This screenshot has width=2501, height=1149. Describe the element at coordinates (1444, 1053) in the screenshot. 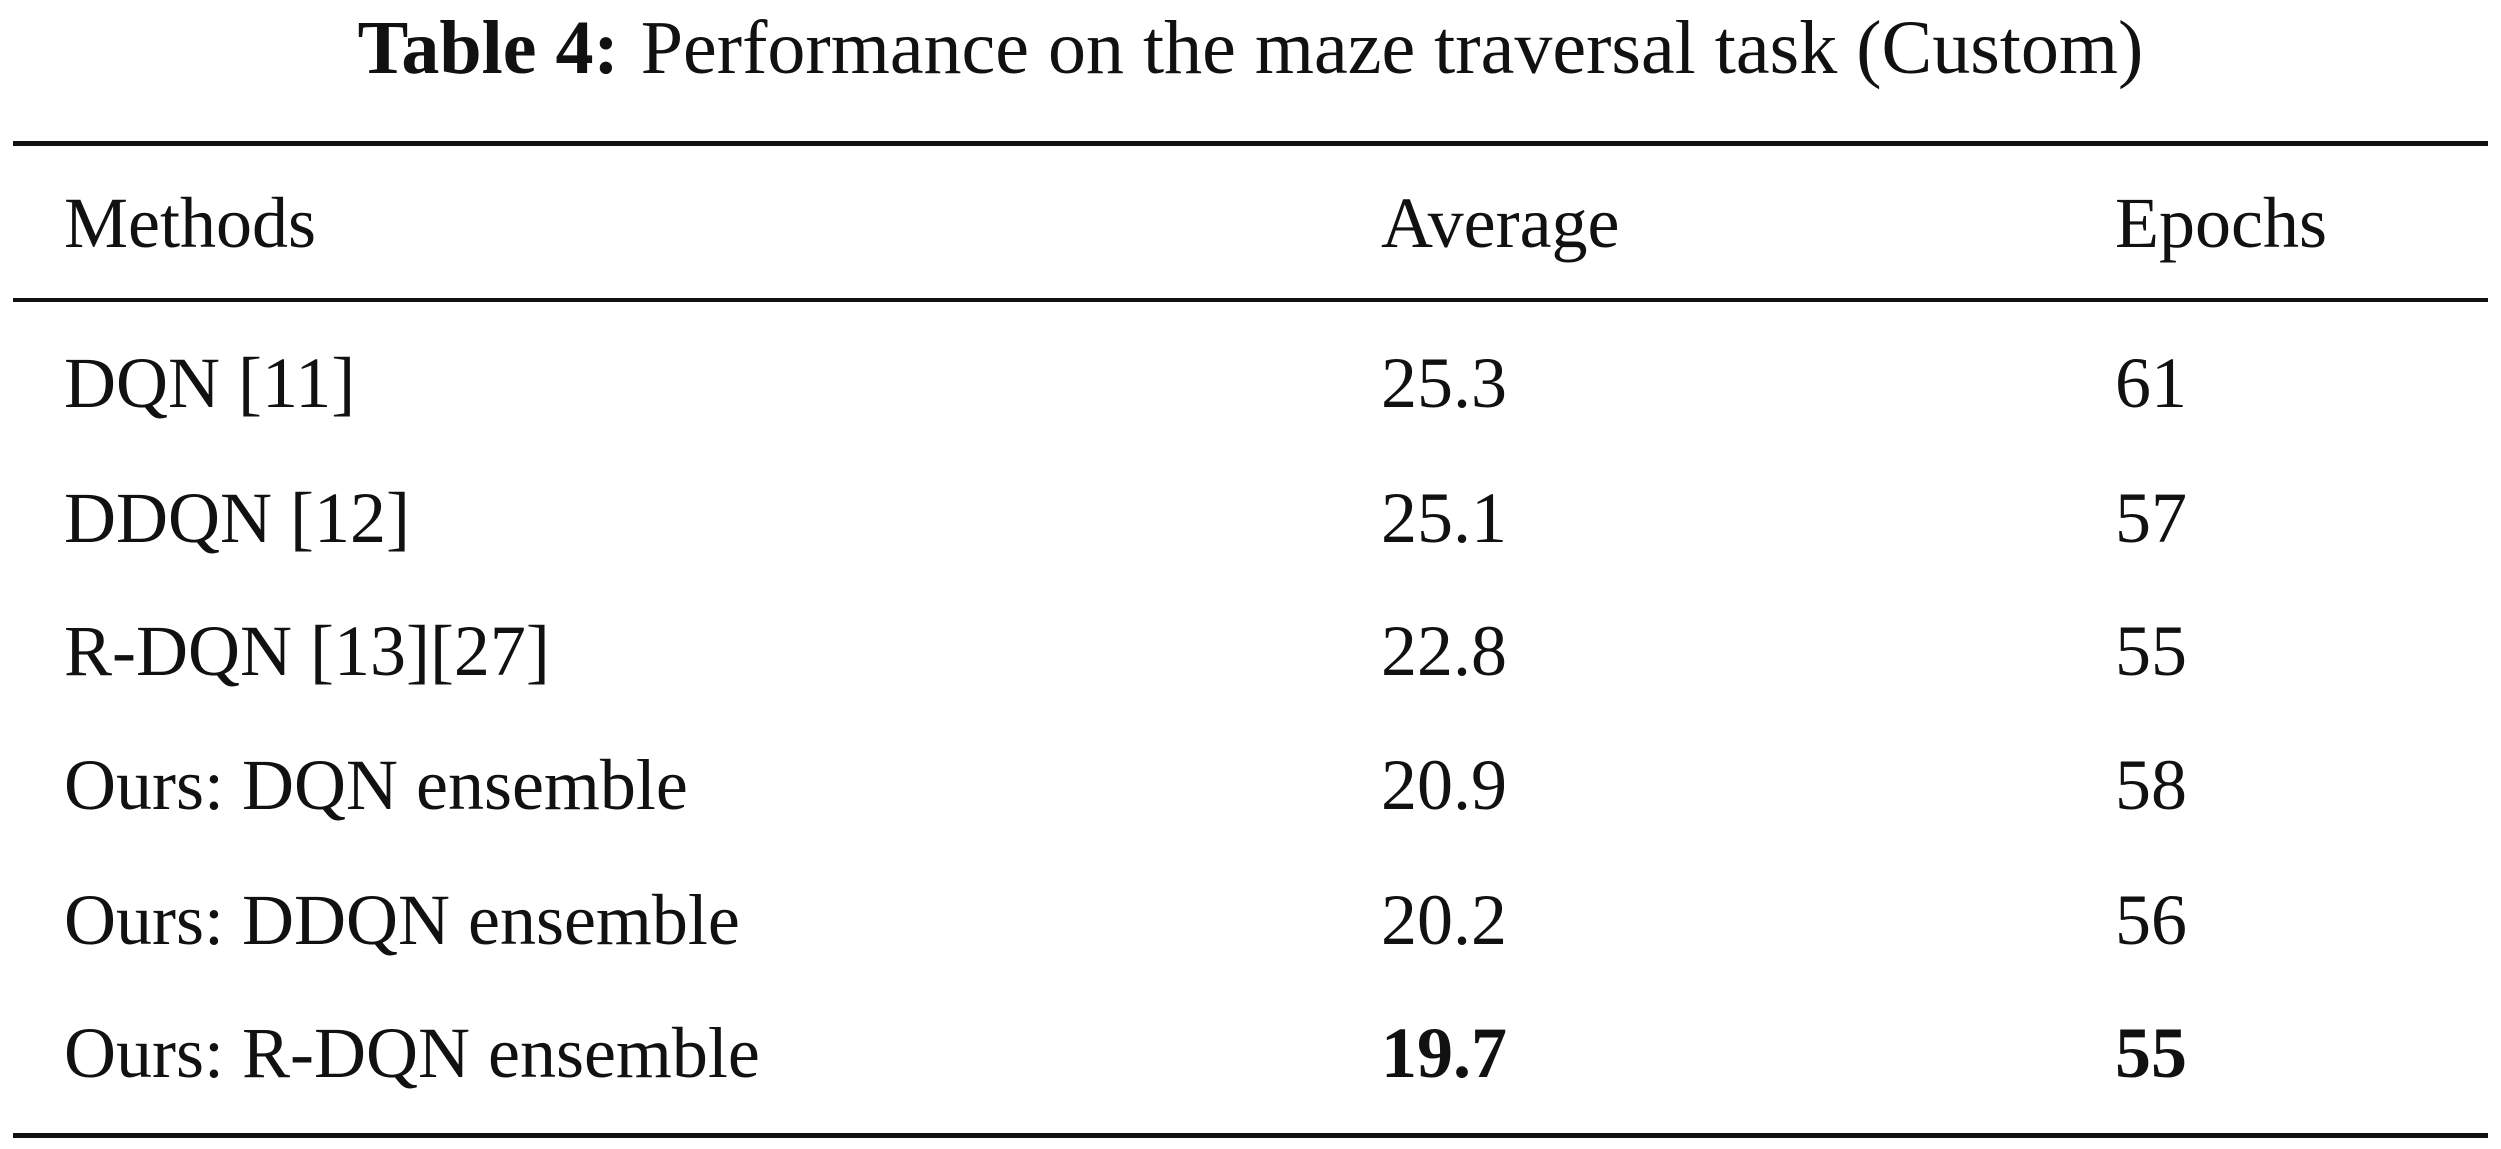

I see `value-cell: 19.7` at that location.